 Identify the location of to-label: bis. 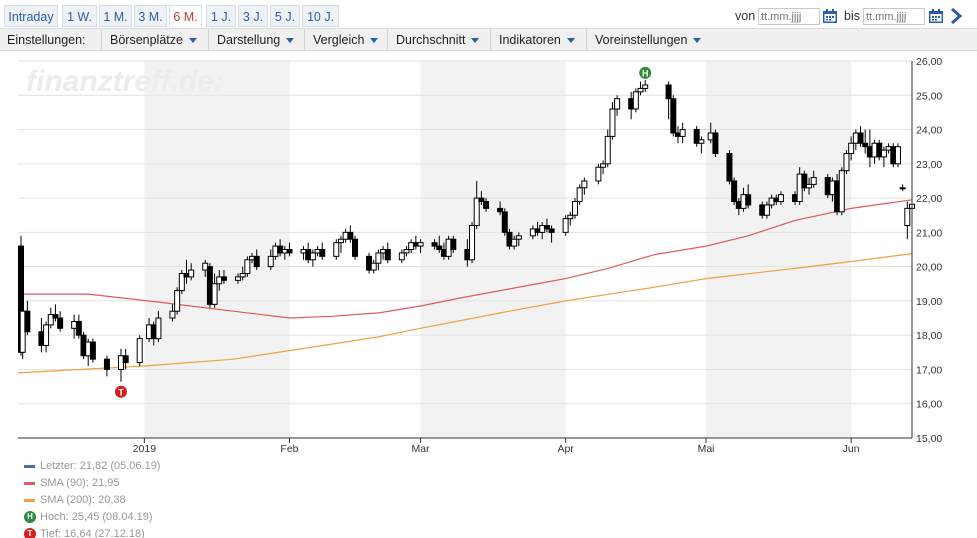
(852, 16).